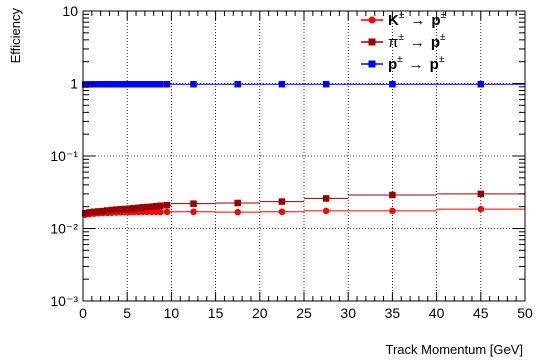 This screenshot has width=542, height=362. I want to click on y-tick-label: 1, so click(74, 84).